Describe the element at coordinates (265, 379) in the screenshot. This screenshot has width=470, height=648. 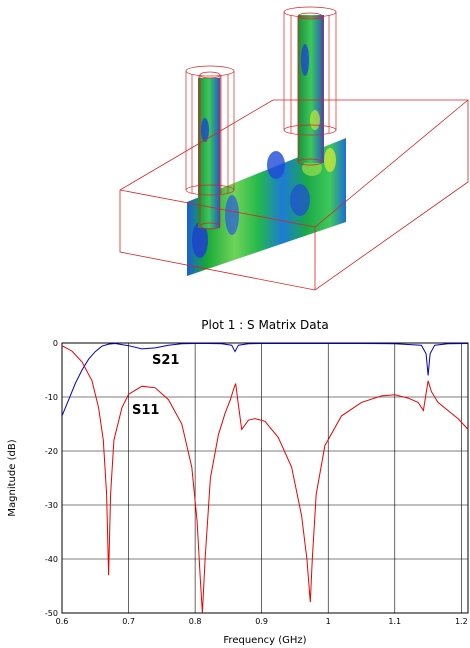
I see `series-line-s21` at that location.